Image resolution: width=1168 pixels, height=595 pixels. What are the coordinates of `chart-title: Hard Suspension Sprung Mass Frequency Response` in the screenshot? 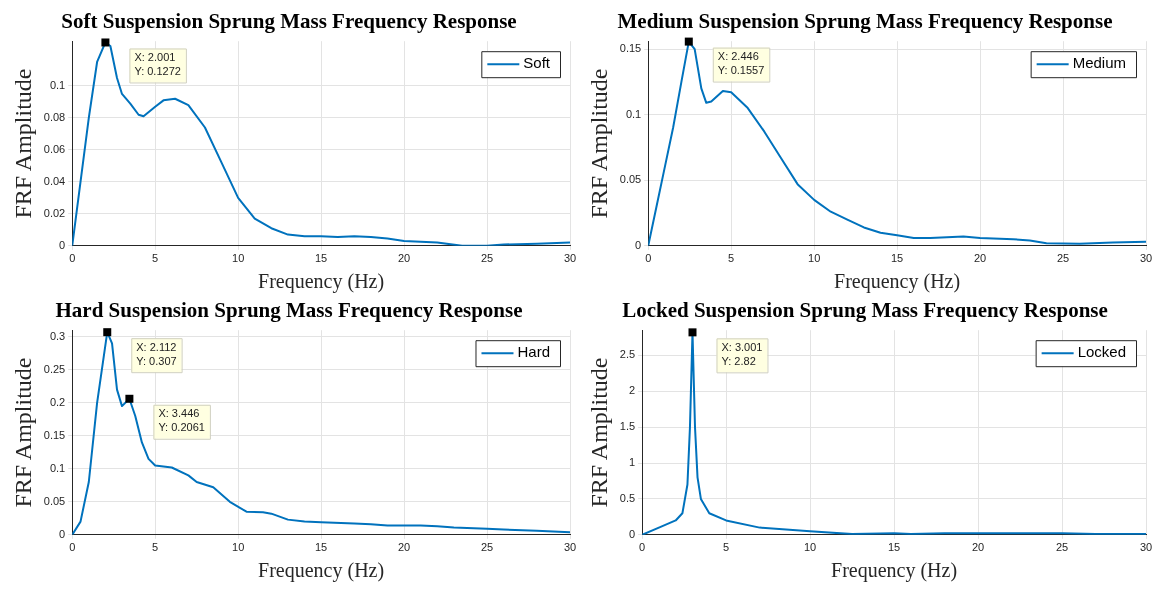 It's located at (289, 310).